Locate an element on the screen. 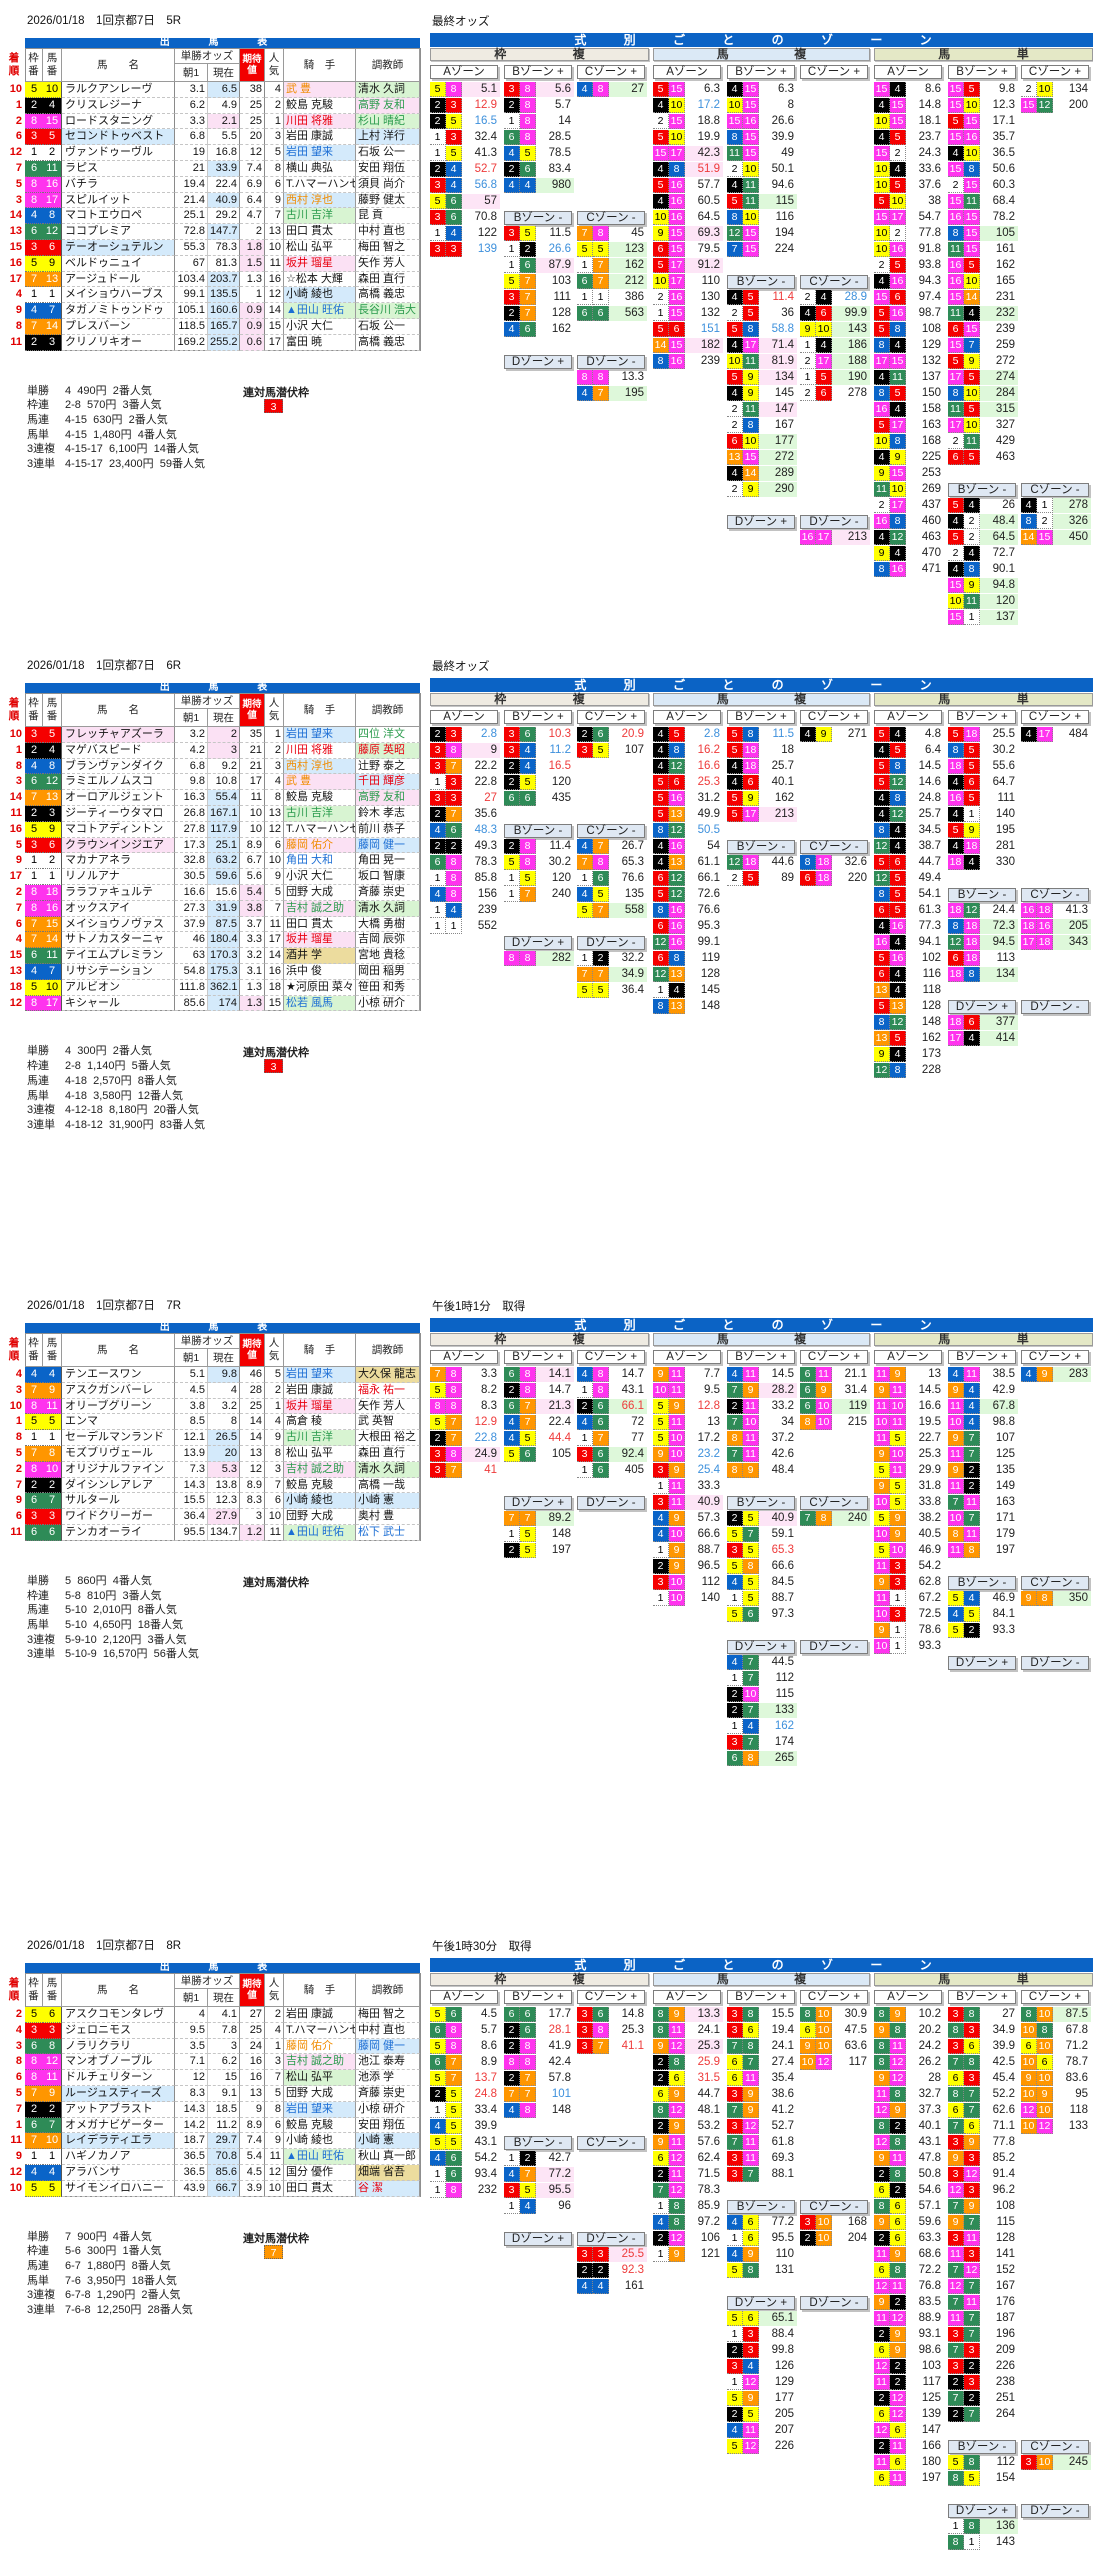  odds-row: 4 10 66.6 is located at coordinates (688, 1534).